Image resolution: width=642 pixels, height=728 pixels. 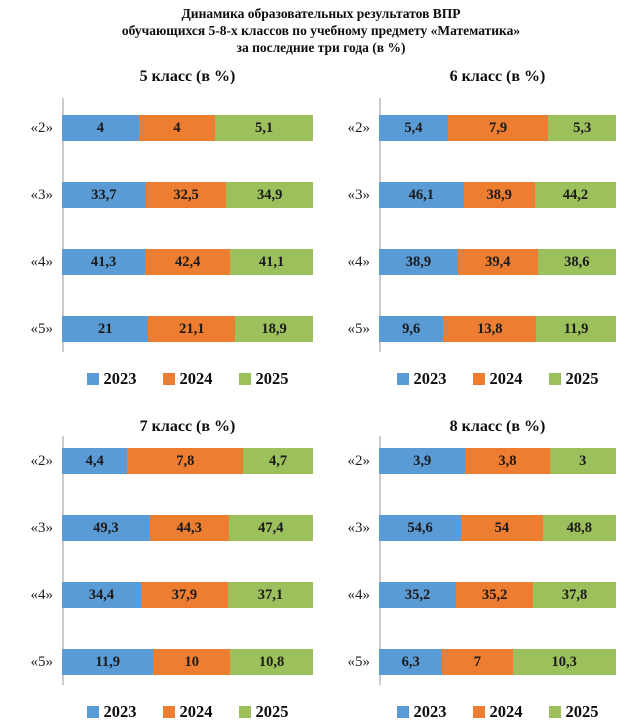 I want to click on bar-segment-2023: 6,3, so click(x=411, y=662).